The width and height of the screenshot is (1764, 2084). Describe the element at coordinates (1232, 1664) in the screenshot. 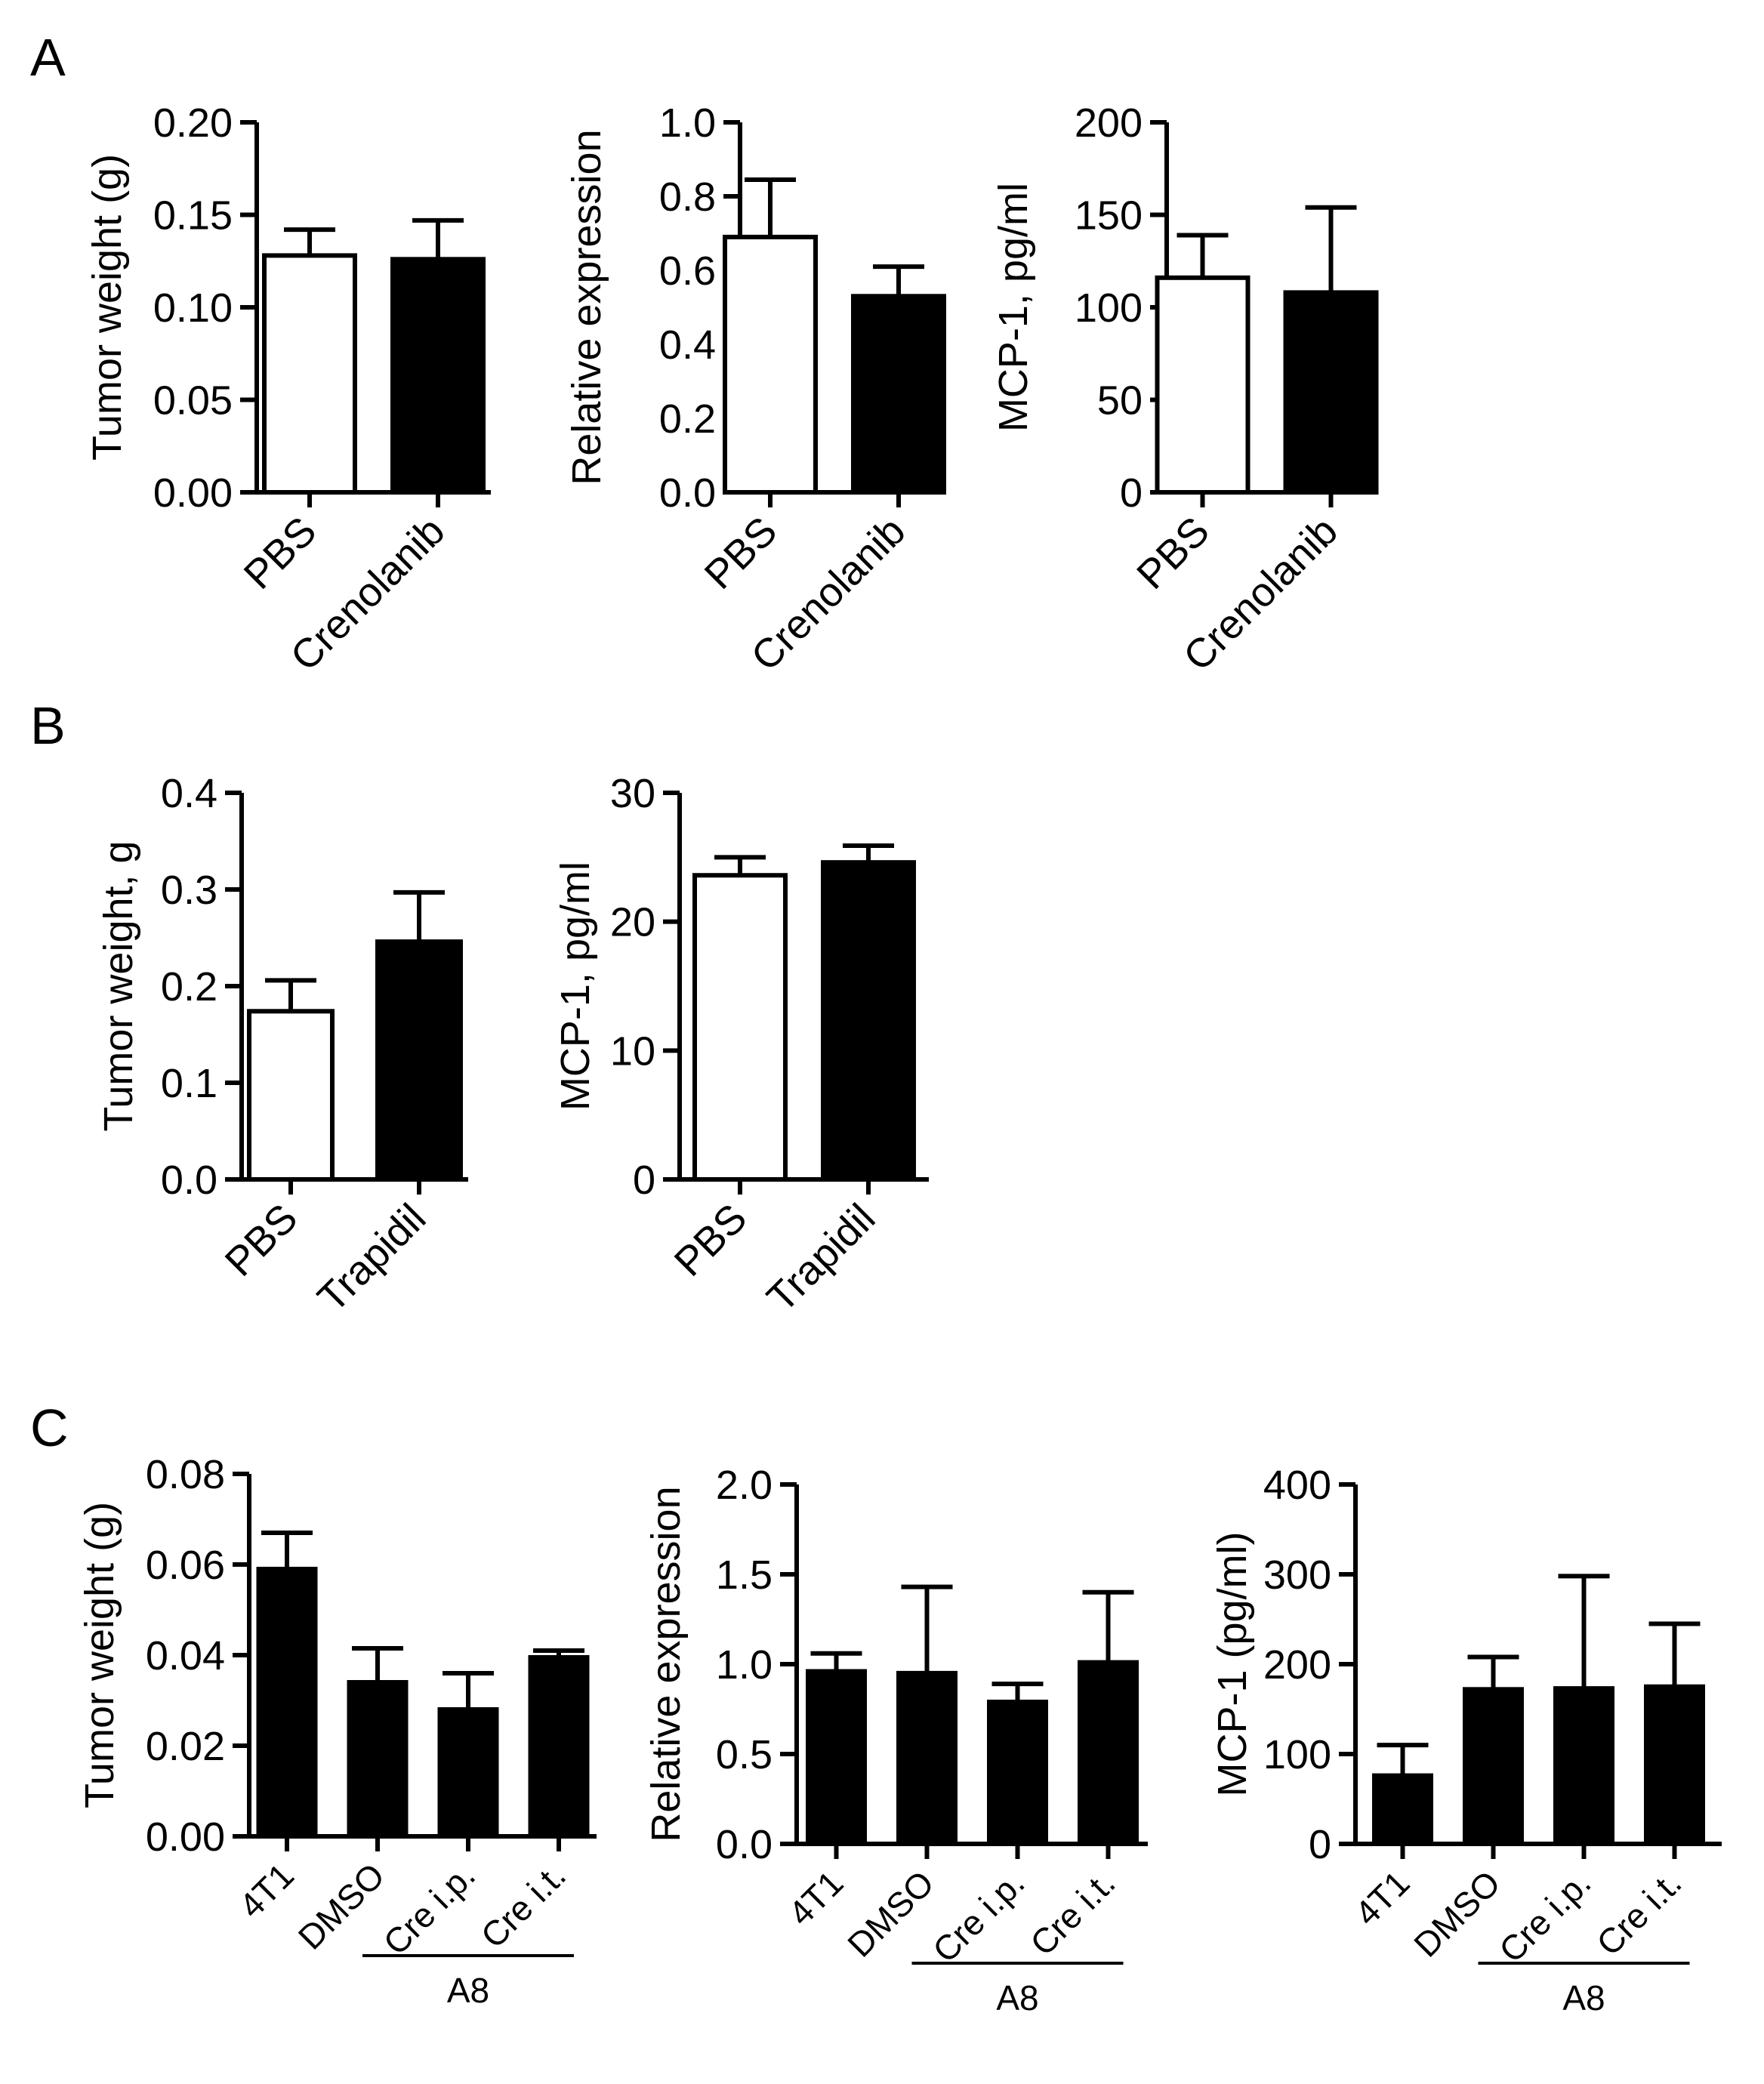

I see `y-axis-title: MCP-1 (pg/ml)` at that location.